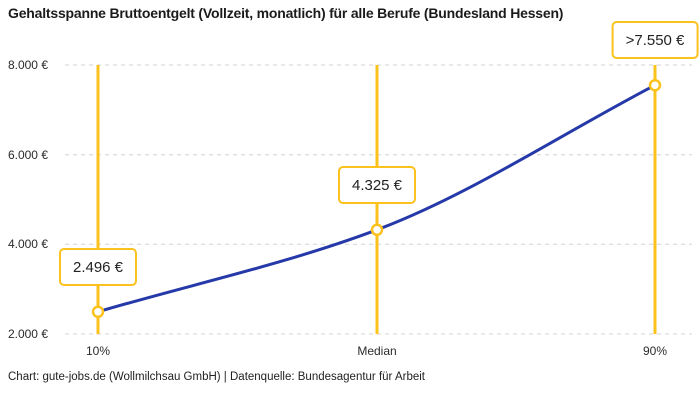  What do you see at coordinates (27, 65) in the screenshot?
I see `y-tick-label-8000: 8.000 €` at bounding box center [27, 65].